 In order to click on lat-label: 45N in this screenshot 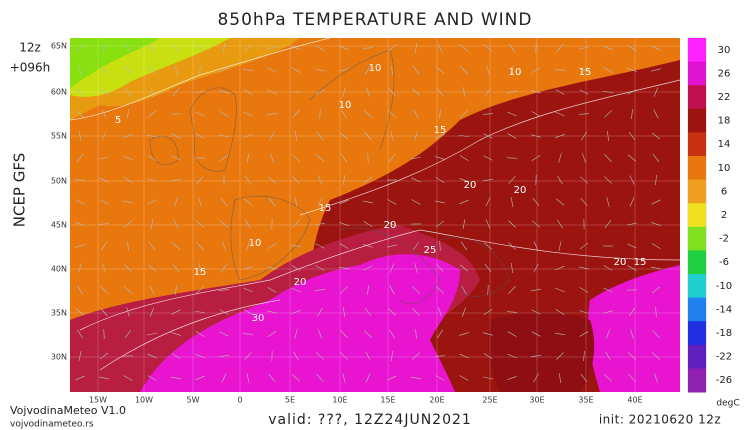, I will do `click(59, 225)`.